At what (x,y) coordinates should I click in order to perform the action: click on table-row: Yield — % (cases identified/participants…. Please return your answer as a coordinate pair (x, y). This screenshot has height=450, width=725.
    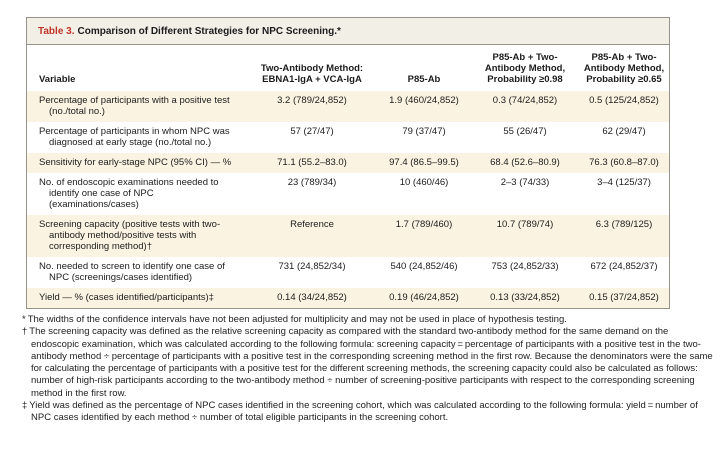
    Looking at the image, I should click on (348, 298).